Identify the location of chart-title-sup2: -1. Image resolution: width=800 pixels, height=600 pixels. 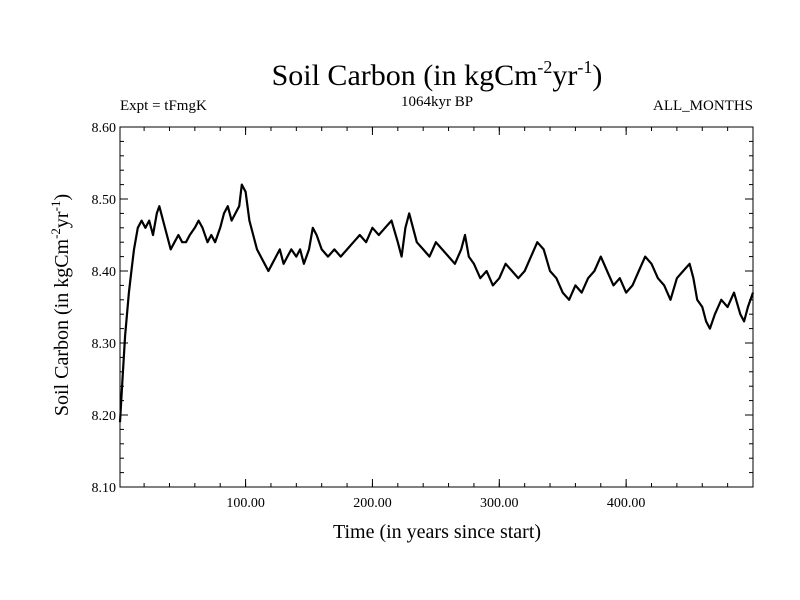
(584, 67).